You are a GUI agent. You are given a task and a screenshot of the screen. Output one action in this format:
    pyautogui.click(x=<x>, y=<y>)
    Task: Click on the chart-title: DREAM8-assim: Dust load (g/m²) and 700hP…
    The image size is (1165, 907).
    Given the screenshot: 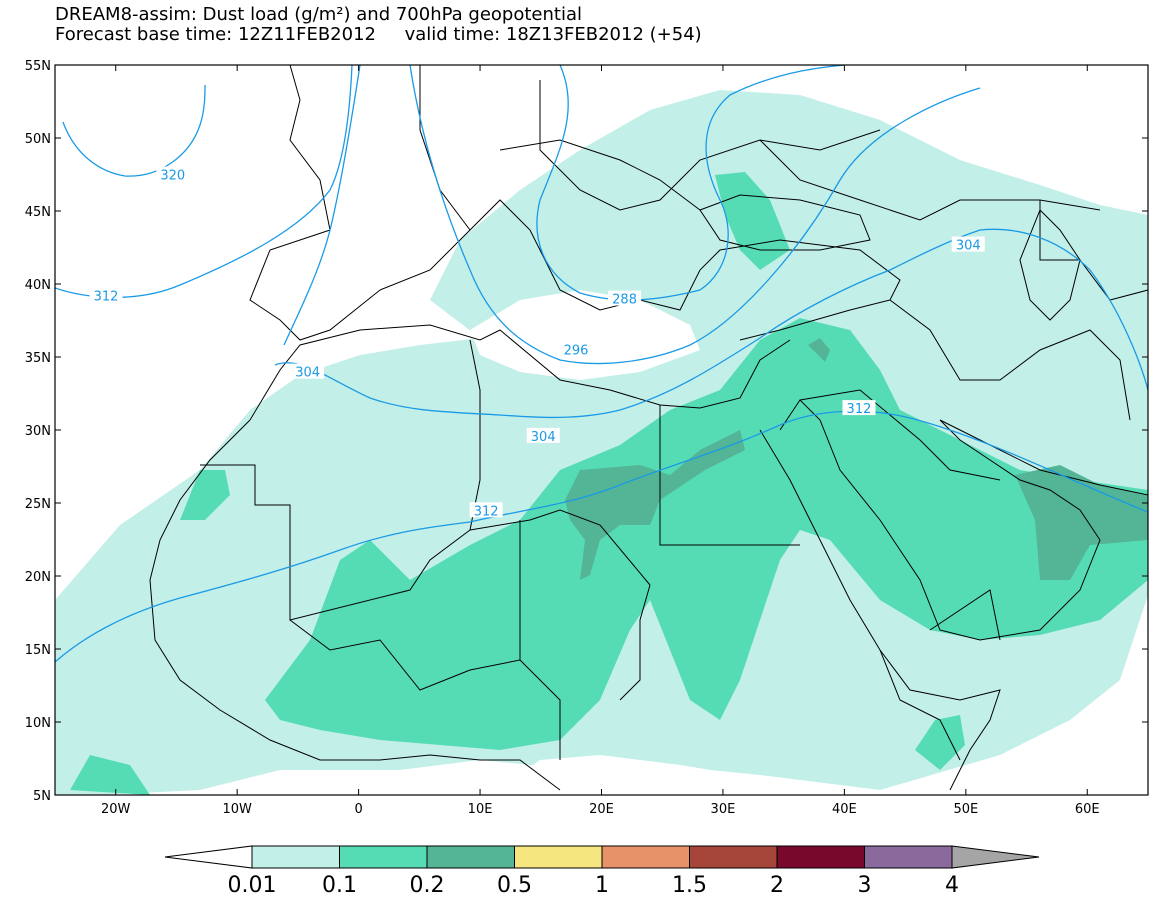 What is the action you would take?
    pyautogui.click(x=318, y=14)
    